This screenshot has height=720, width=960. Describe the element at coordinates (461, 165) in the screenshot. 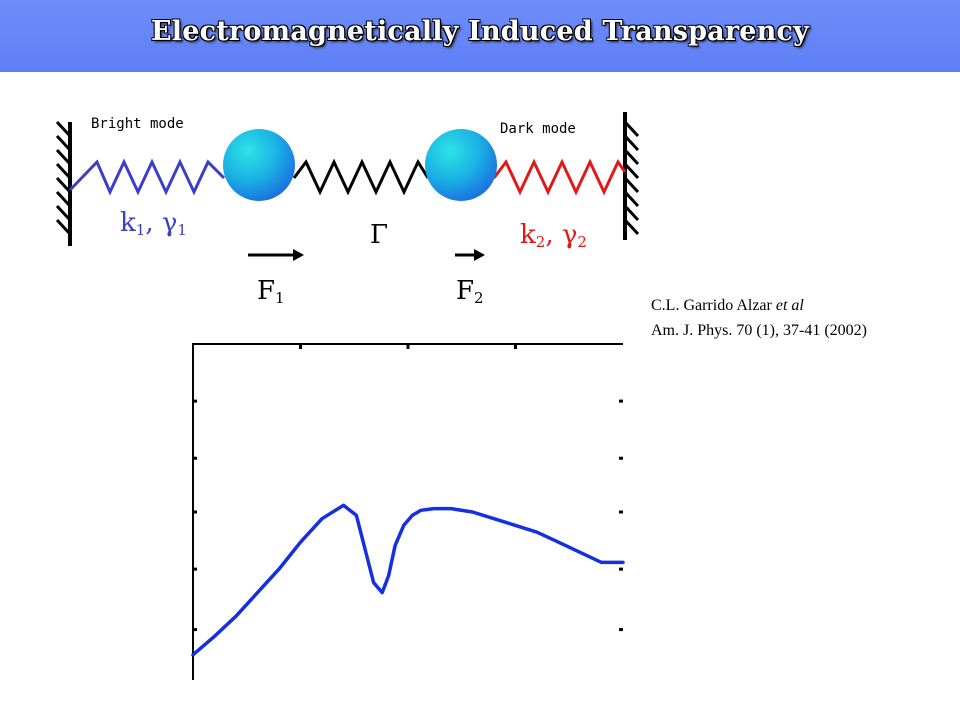

I see `dark-mass` at that location.